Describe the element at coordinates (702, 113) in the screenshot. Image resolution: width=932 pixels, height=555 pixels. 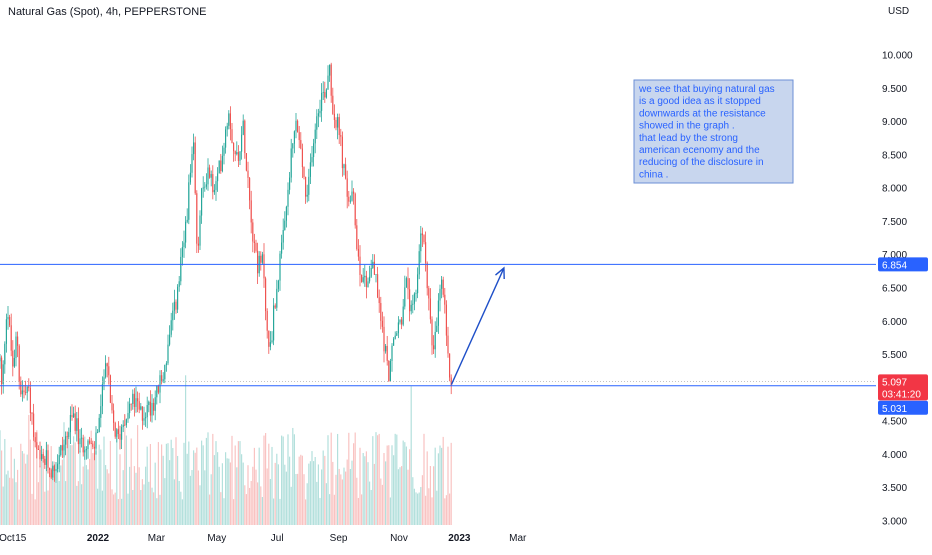
I see `annotation-line: downwards at the resistance` at that location.